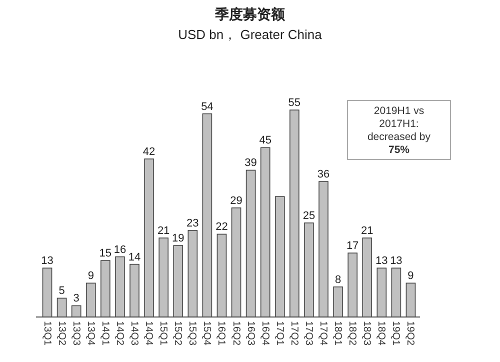 Image resolution: width=500 pixels, height=362 pixels. Describe the element at coordinates (119, 333) in the screenshot. I see `x-tick-label: 14Q2` at that location.